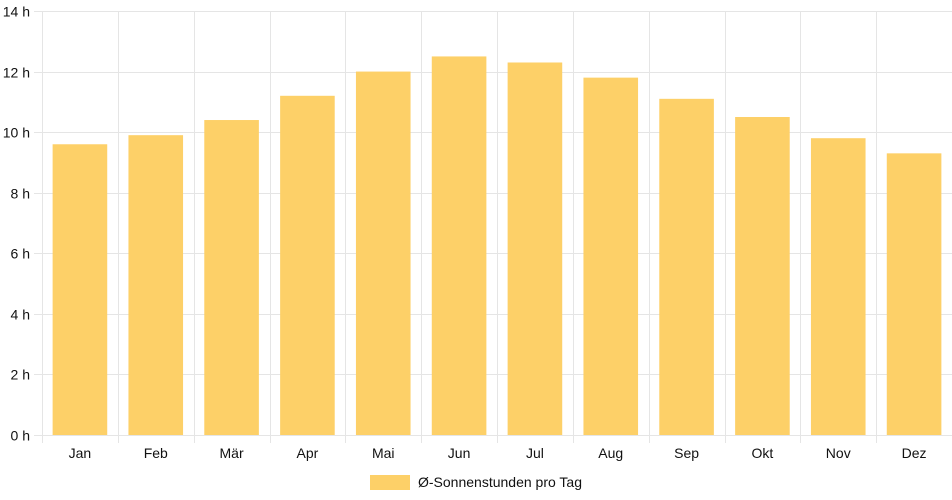 The image size is (952, 500). Describe the element at coordinates (156, 285) in the screenshot. I see `bar-feb` at that location.